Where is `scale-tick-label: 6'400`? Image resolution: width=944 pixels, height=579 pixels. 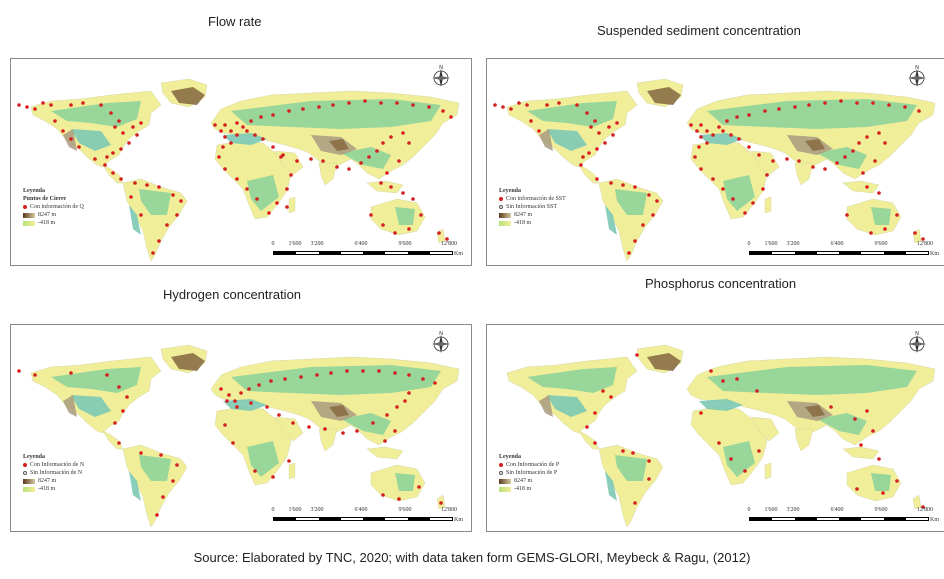 scale-tick-label: 6'400 is located at coordinates (361, 510).